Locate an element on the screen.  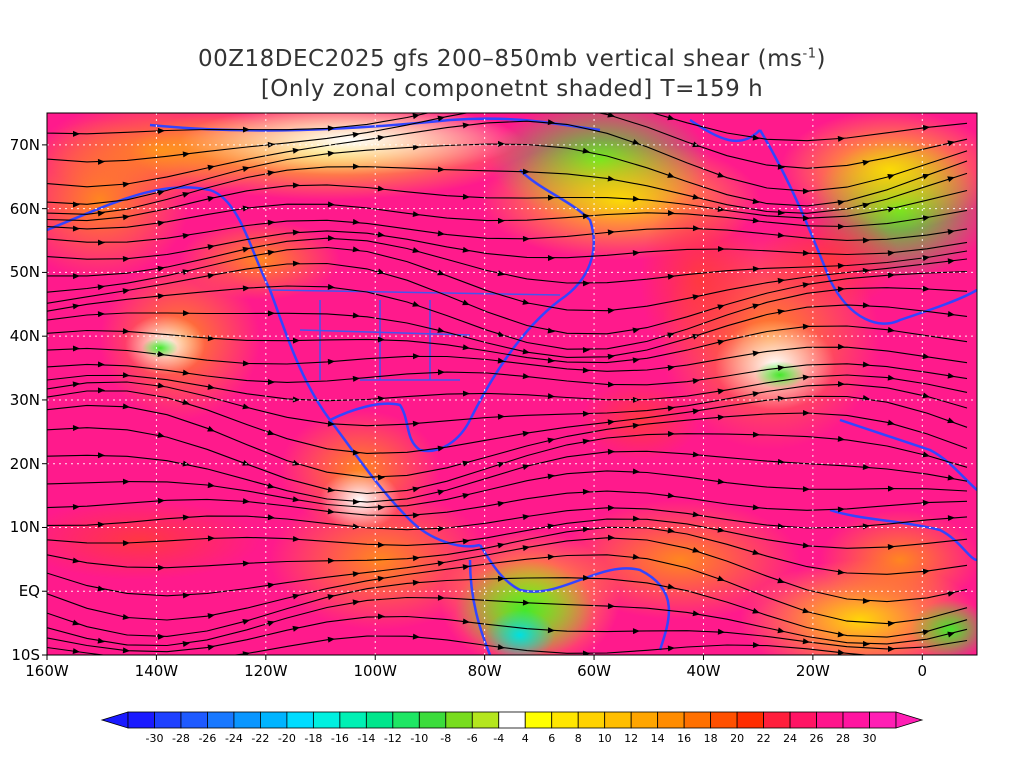
colorbar-label: -22 is located at coordinates (260, 738).